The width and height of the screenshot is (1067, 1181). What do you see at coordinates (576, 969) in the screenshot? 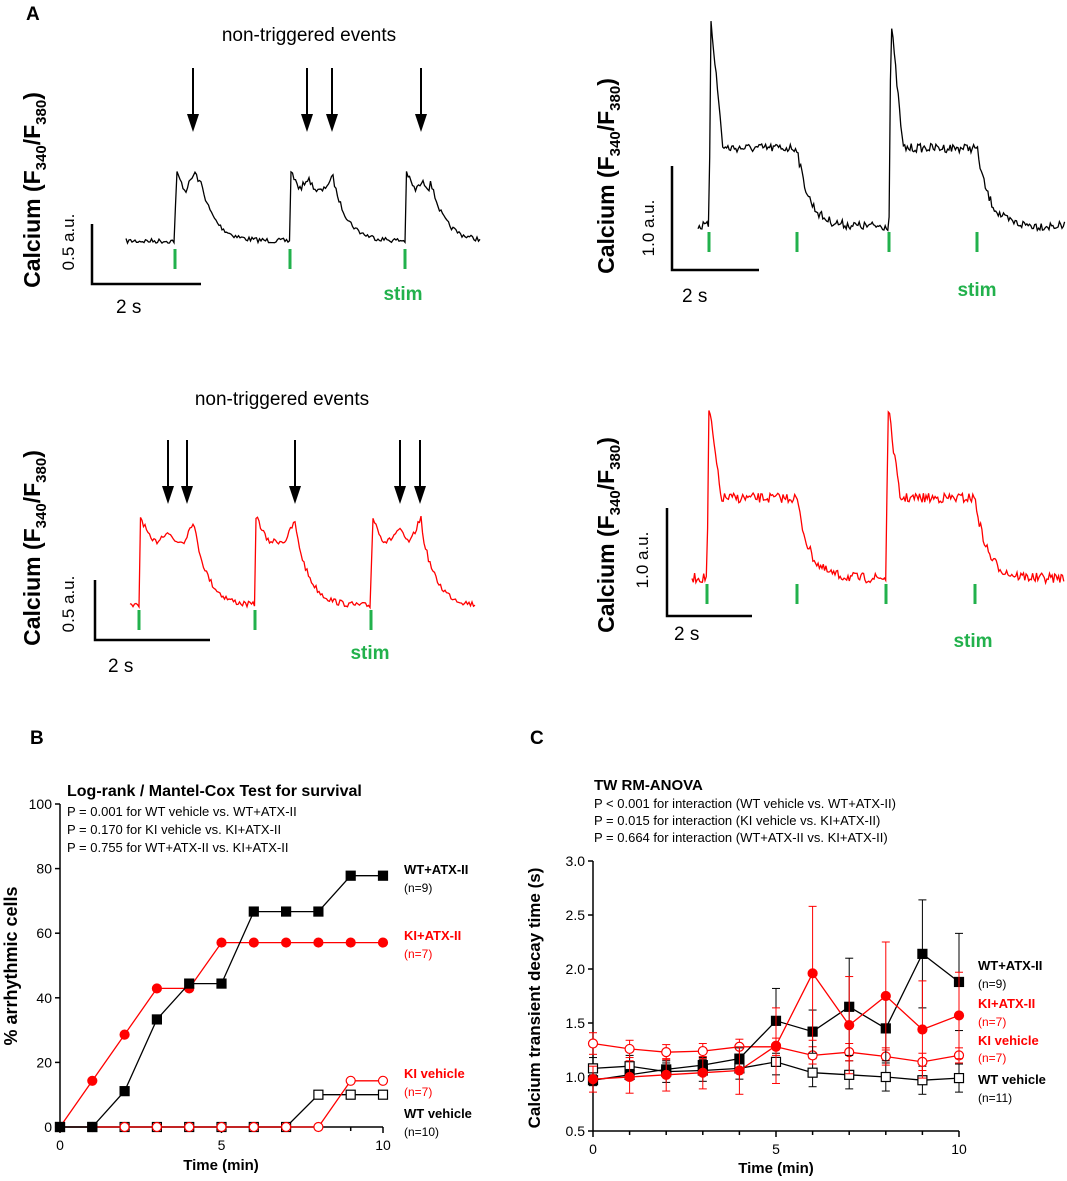
I see `y-tick-label: 2.0` at bounding box center [576, 969].